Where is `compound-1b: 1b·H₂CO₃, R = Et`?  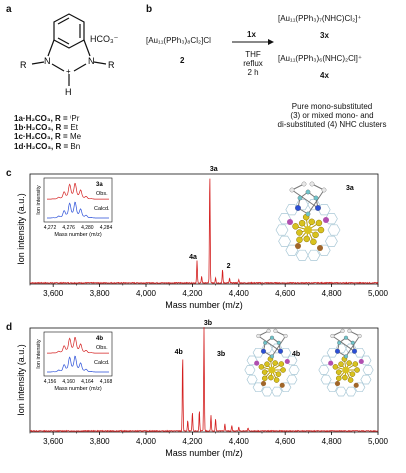 compound-1b: 1b·H₂CO₃, R = Et is located at coordinates (46, 128).